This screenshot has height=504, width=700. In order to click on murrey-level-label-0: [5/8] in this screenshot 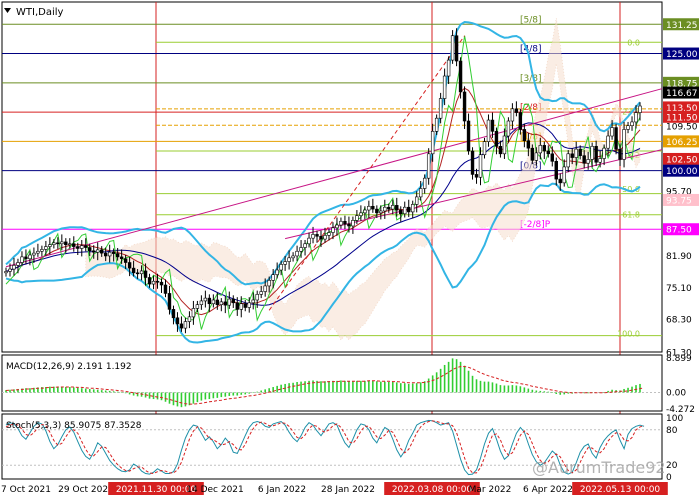, I will do `click(531, 20)`.